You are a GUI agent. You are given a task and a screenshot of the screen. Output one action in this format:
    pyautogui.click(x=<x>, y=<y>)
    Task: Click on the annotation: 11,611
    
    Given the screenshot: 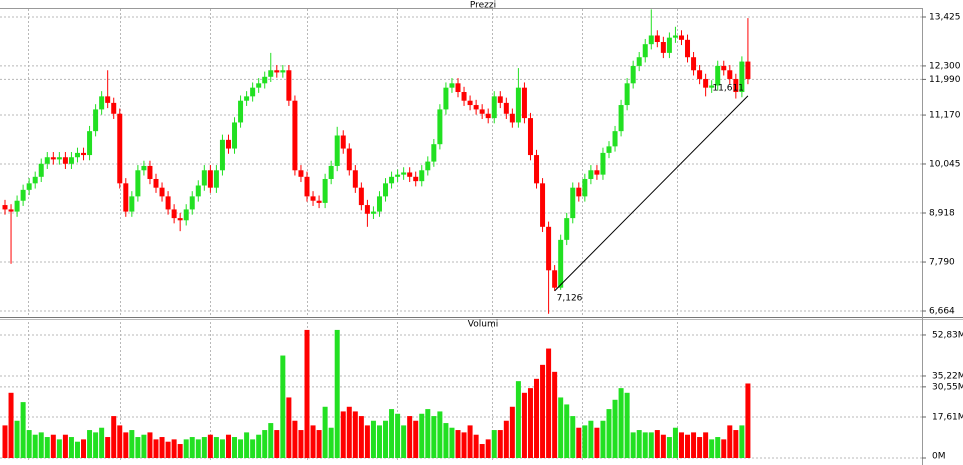 What is the action you would take?
    pyautogui.click(x=728, y=88)
    